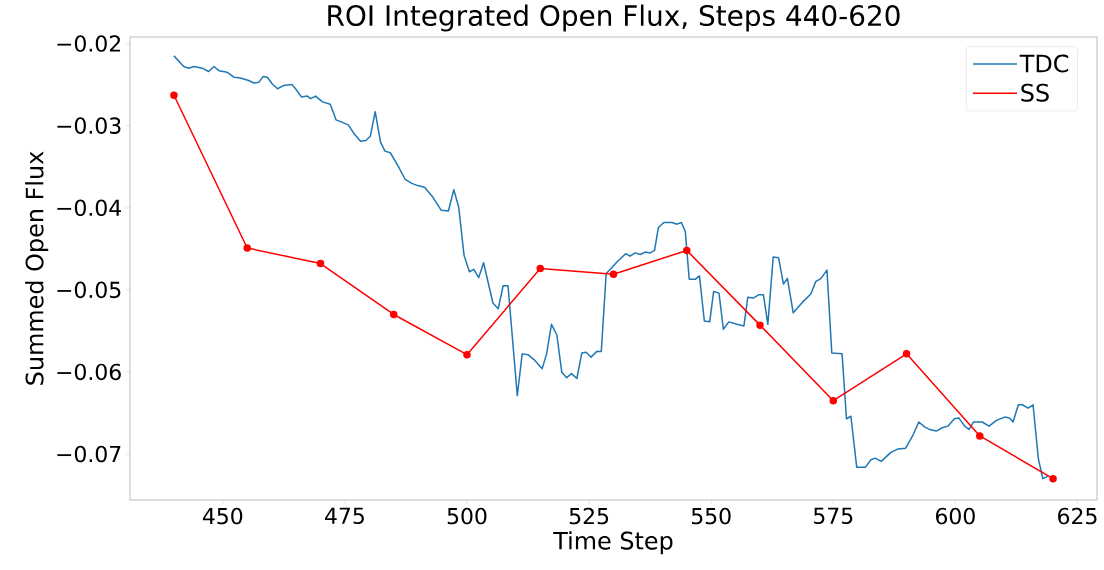 The height and width of the screenshot is (570, 1104). I want to click on x-axis-title: Time Step, so click(613, 543).